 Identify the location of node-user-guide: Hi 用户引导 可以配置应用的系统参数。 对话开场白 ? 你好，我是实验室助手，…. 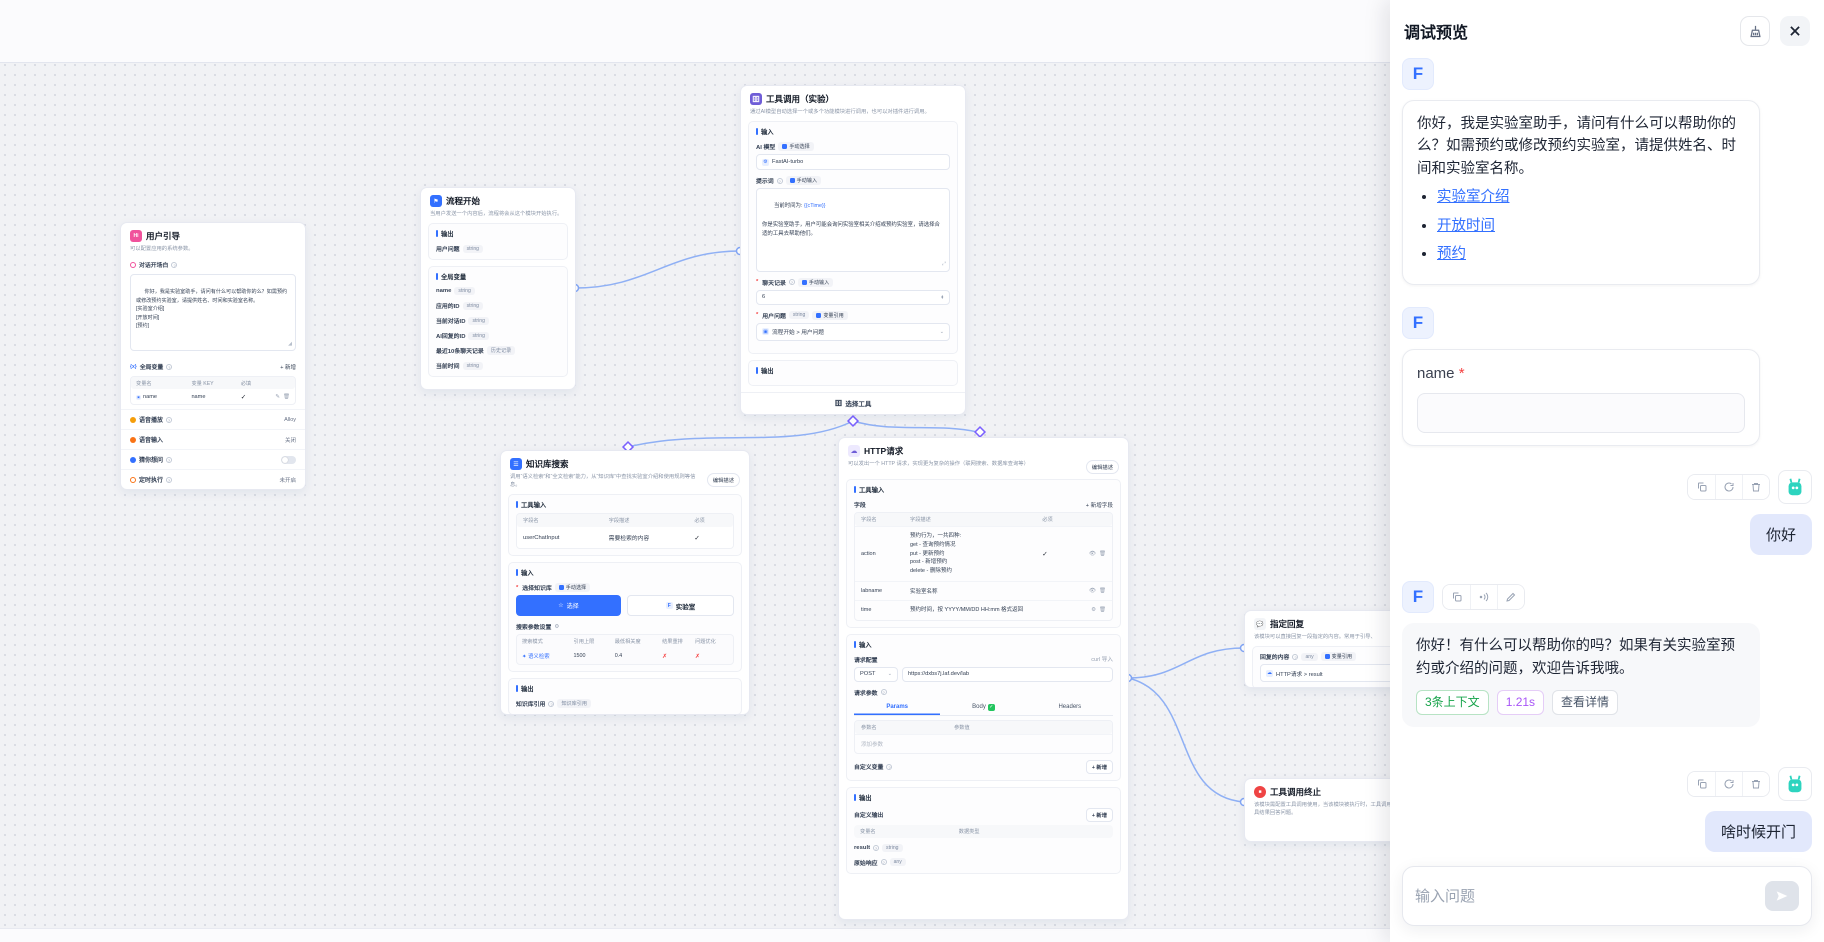
(213, 356).